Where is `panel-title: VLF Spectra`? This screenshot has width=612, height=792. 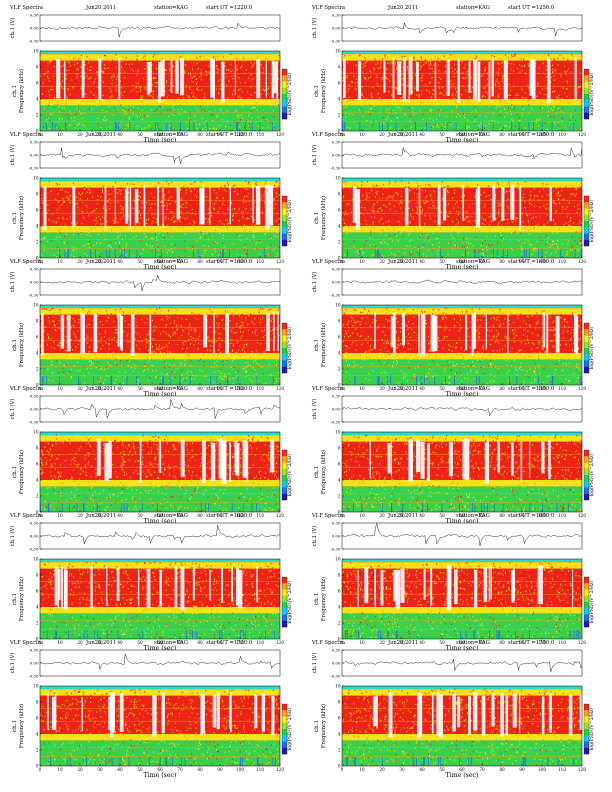
panel-title: VLF Spectra is located at coordinates (26, 389).